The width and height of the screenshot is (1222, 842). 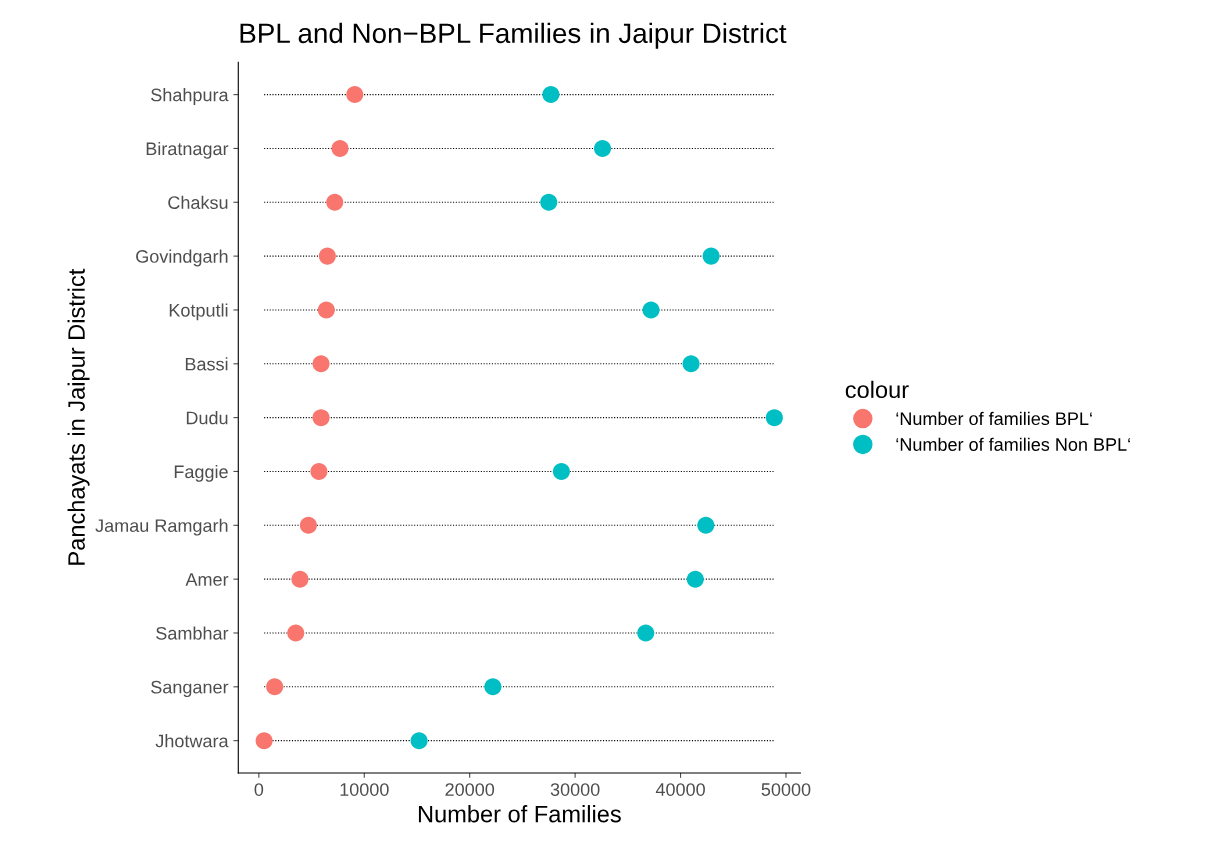 What do you see at coordinates (207, 418) in the screenshot?
I see `y-tick-label: Dudu` at bounding box center [207, 418].